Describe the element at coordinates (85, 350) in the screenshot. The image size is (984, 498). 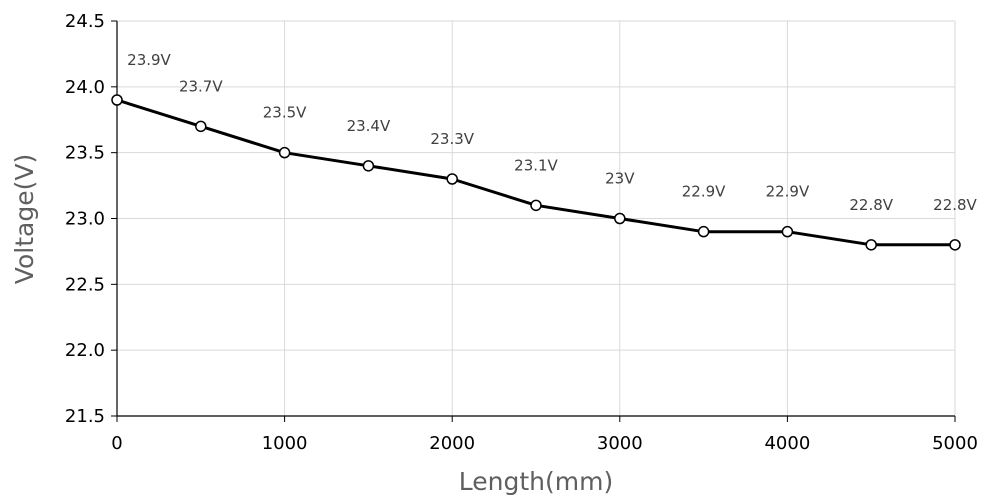
I see `y-tick-label: 22.0` at that location.